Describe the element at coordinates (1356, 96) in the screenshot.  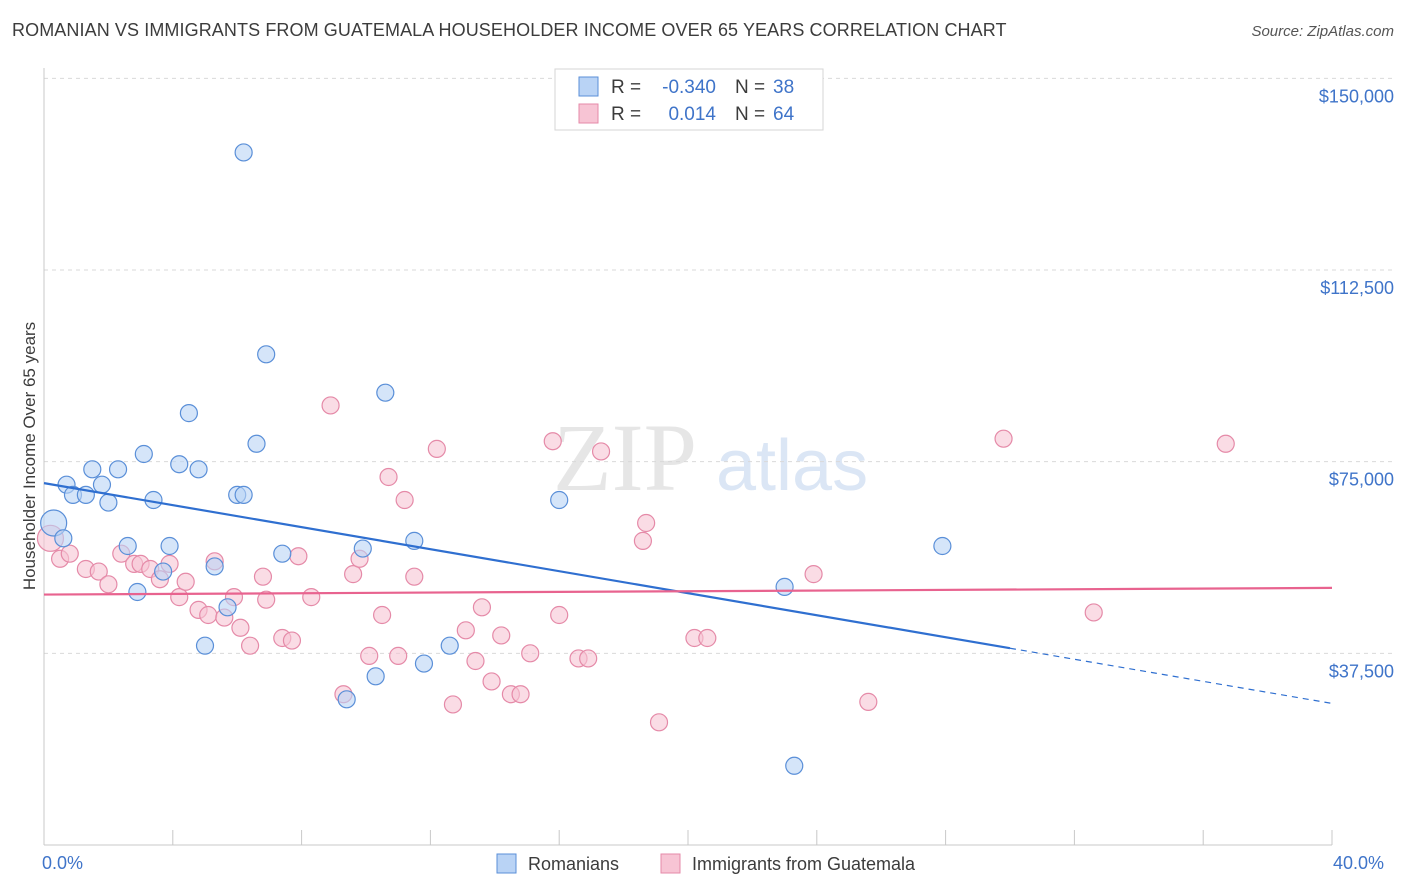
I see `y-tick-label: $150,000` at that location.